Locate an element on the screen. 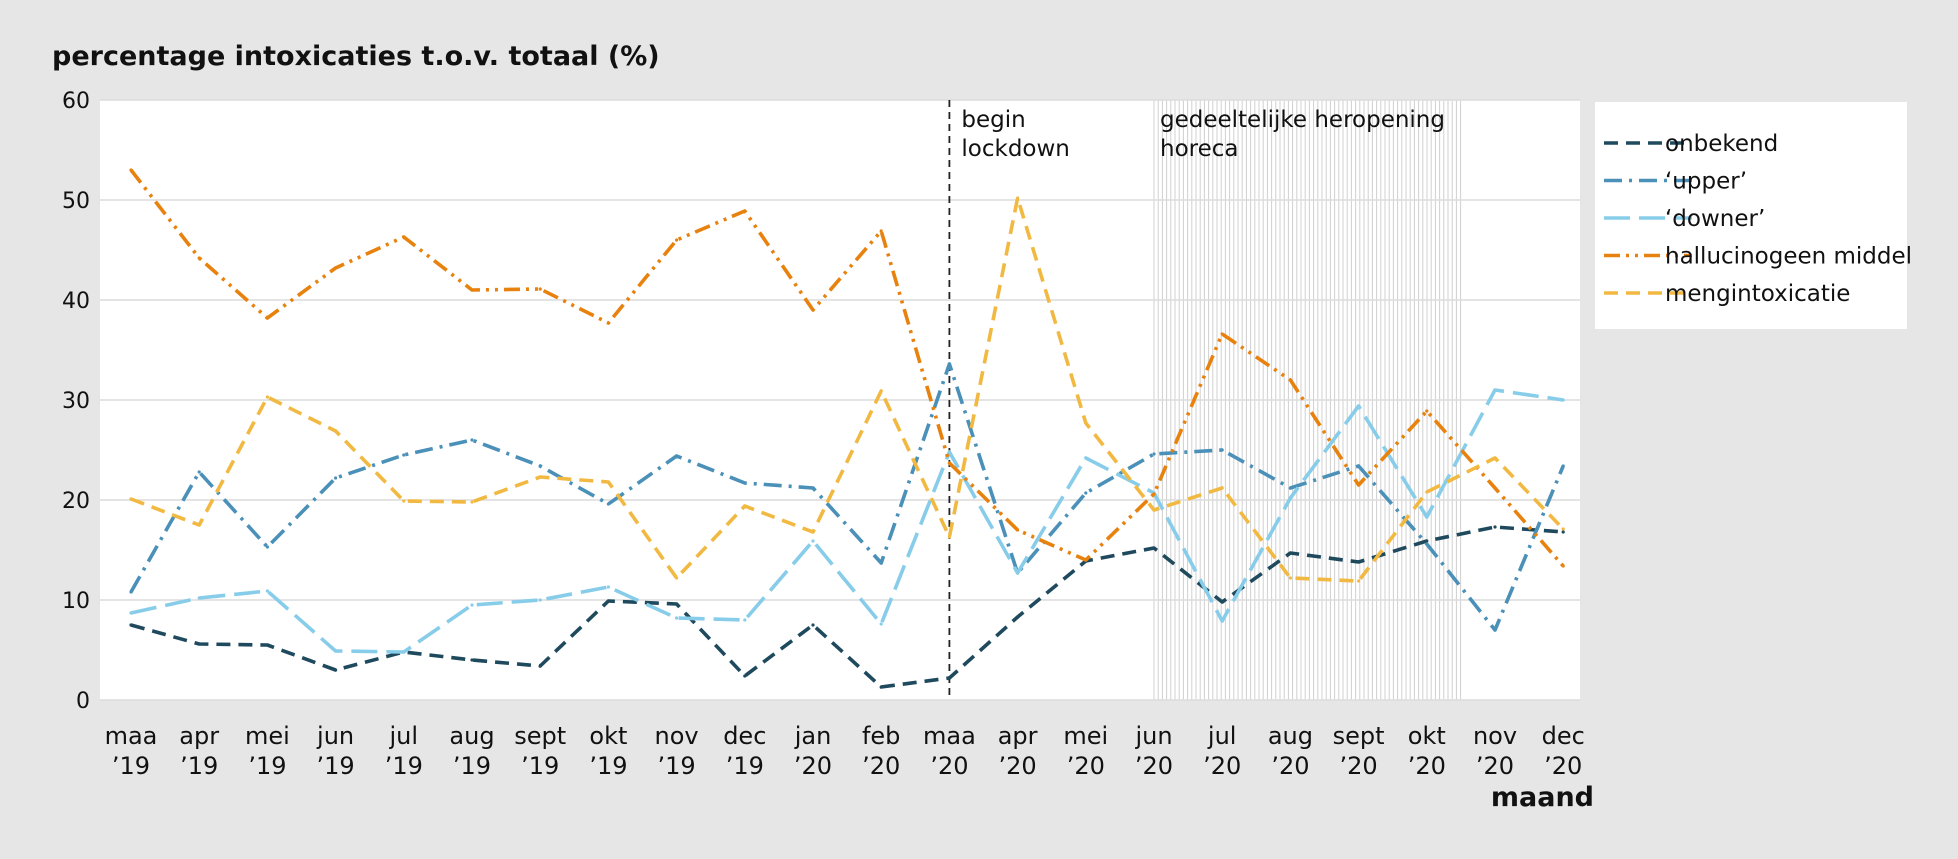  lockdown-annotation: begin lockdown is located at coordinates (1015, 134).